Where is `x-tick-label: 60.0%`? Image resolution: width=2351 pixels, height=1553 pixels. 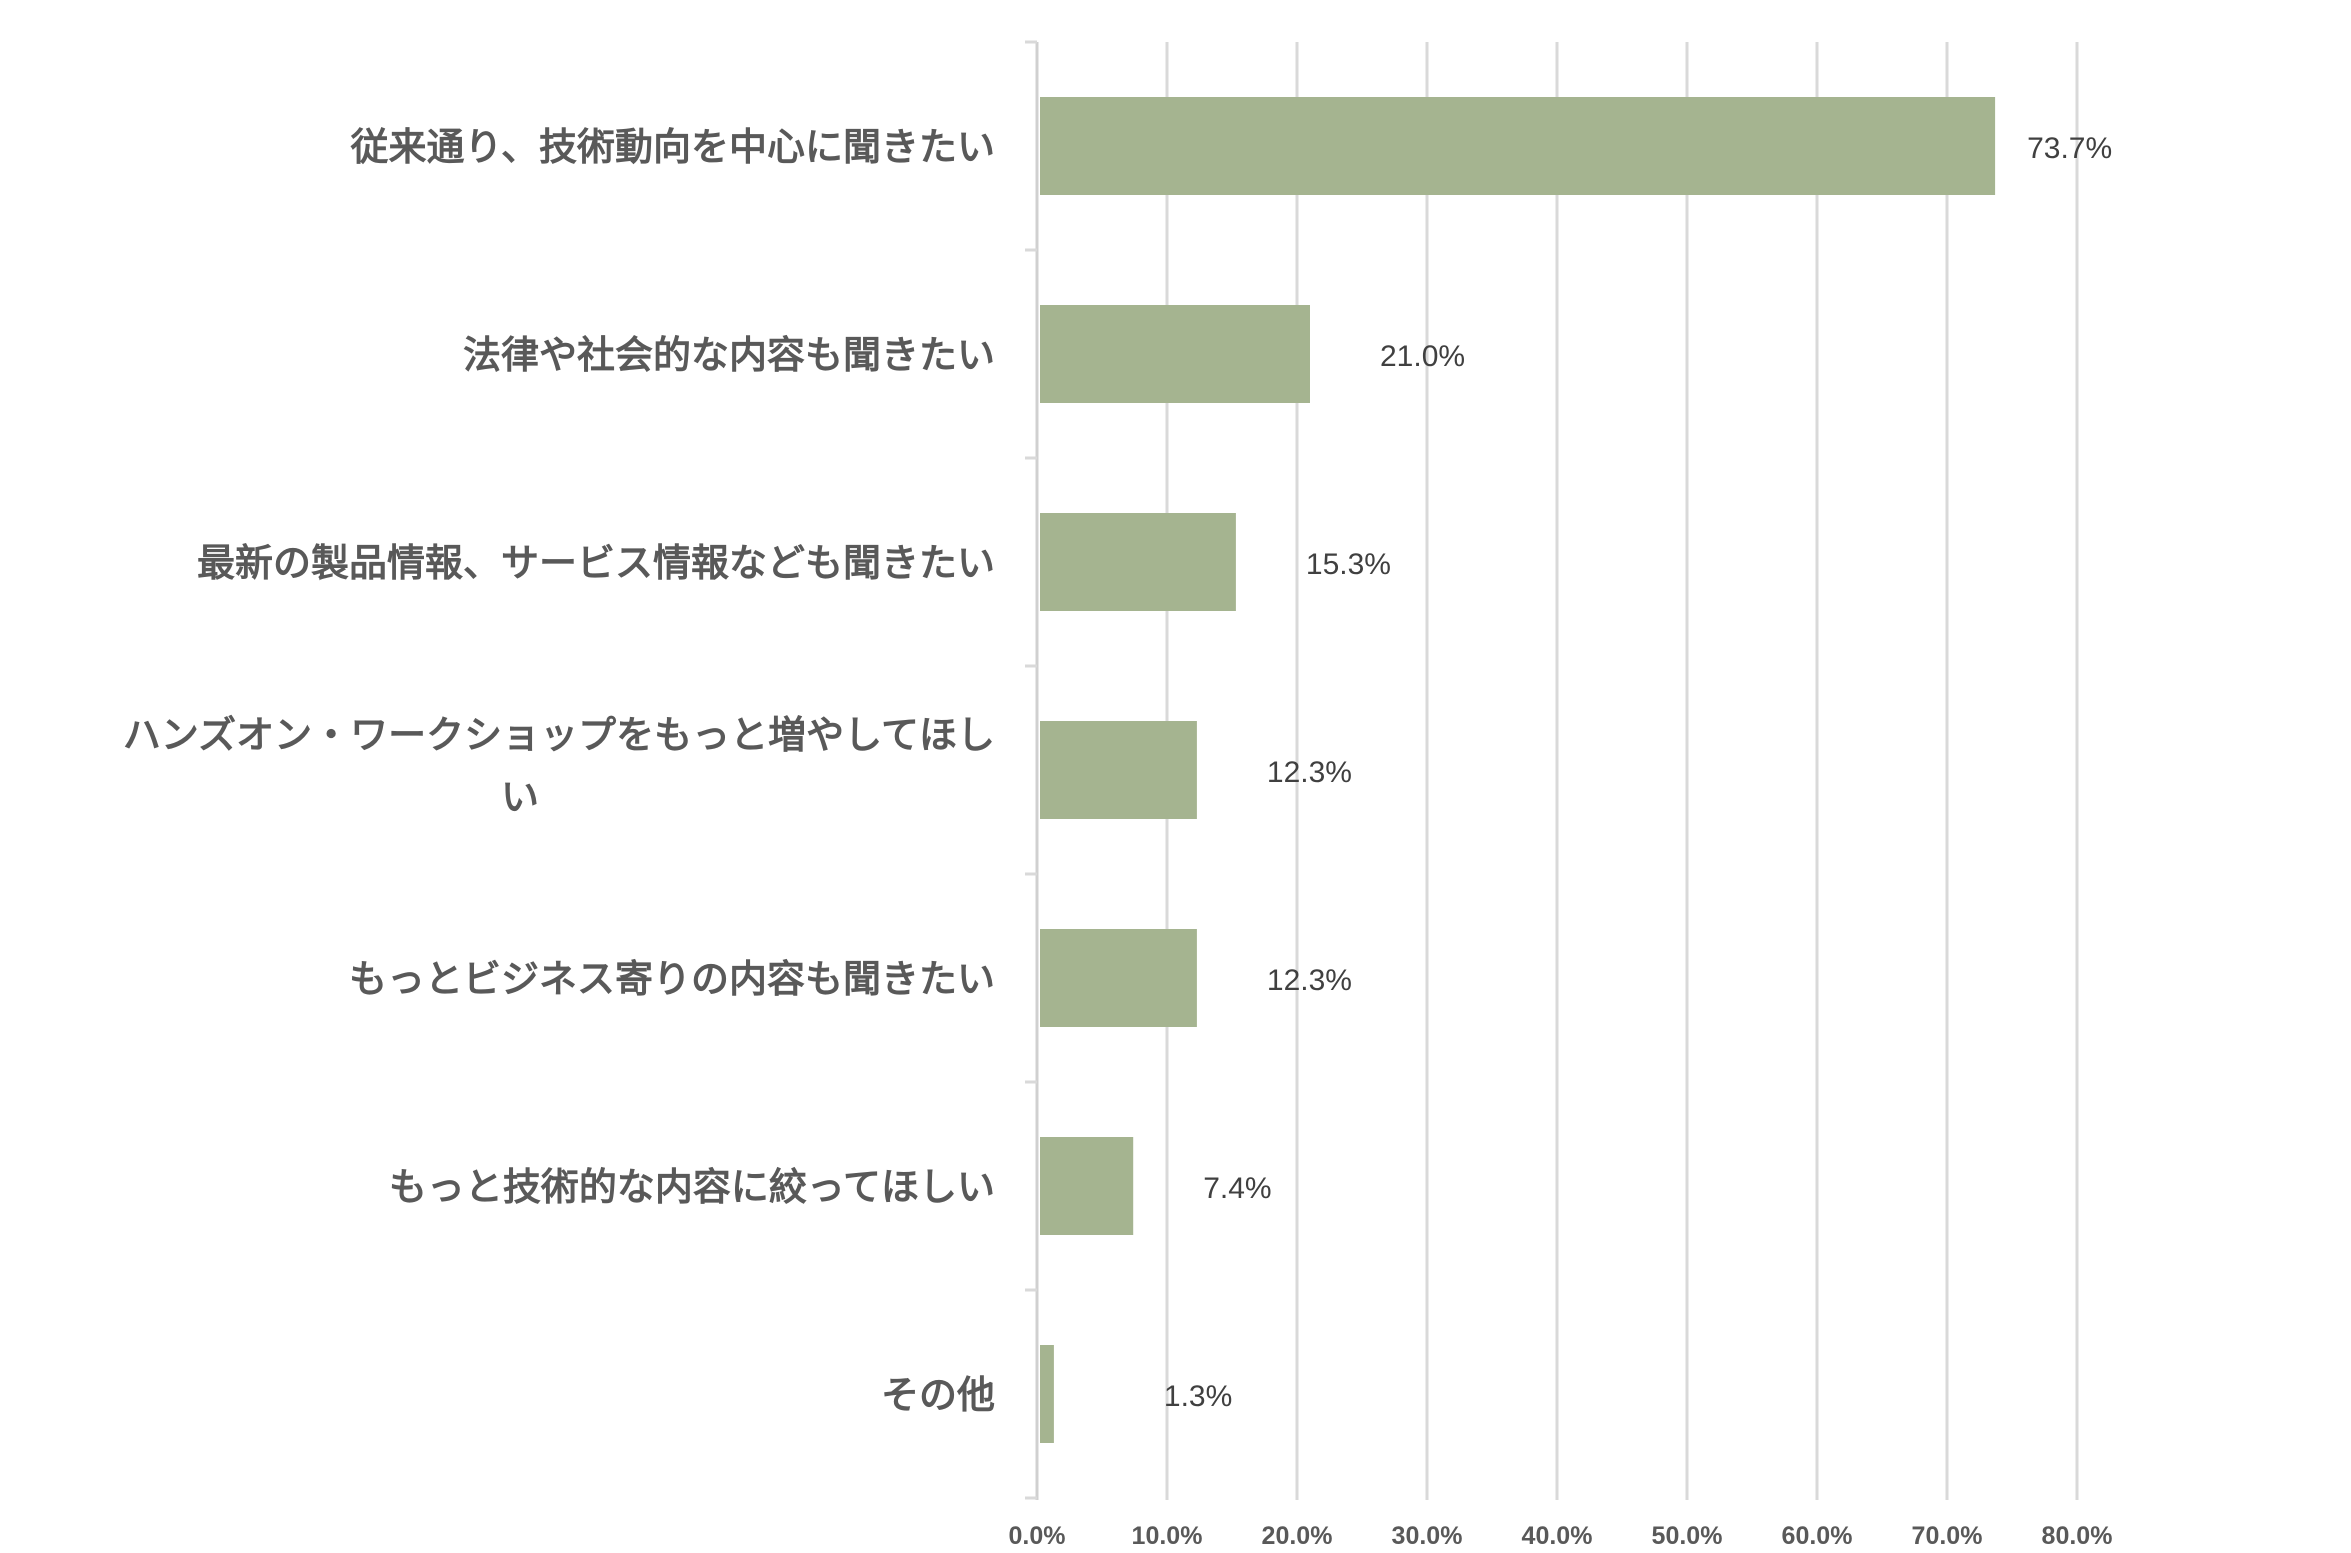
x-tick-label: 60.0% is located at coordinates (1817, 1536).